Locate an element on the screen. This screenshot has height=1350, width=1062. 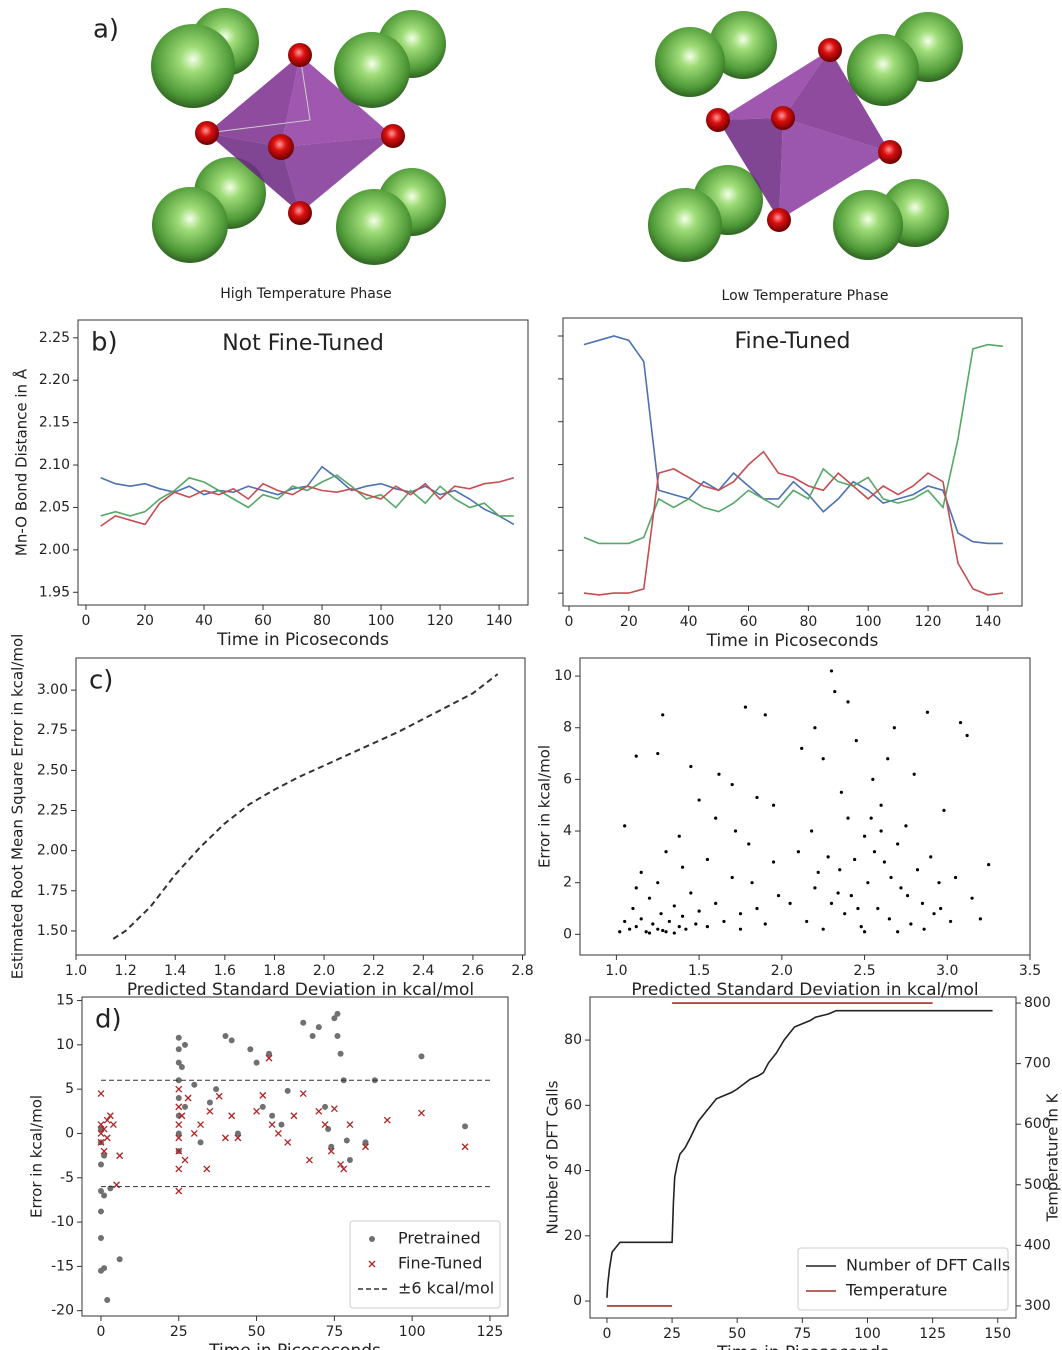
y-tick-label: 2.75 is located at coordinates (52, 730).